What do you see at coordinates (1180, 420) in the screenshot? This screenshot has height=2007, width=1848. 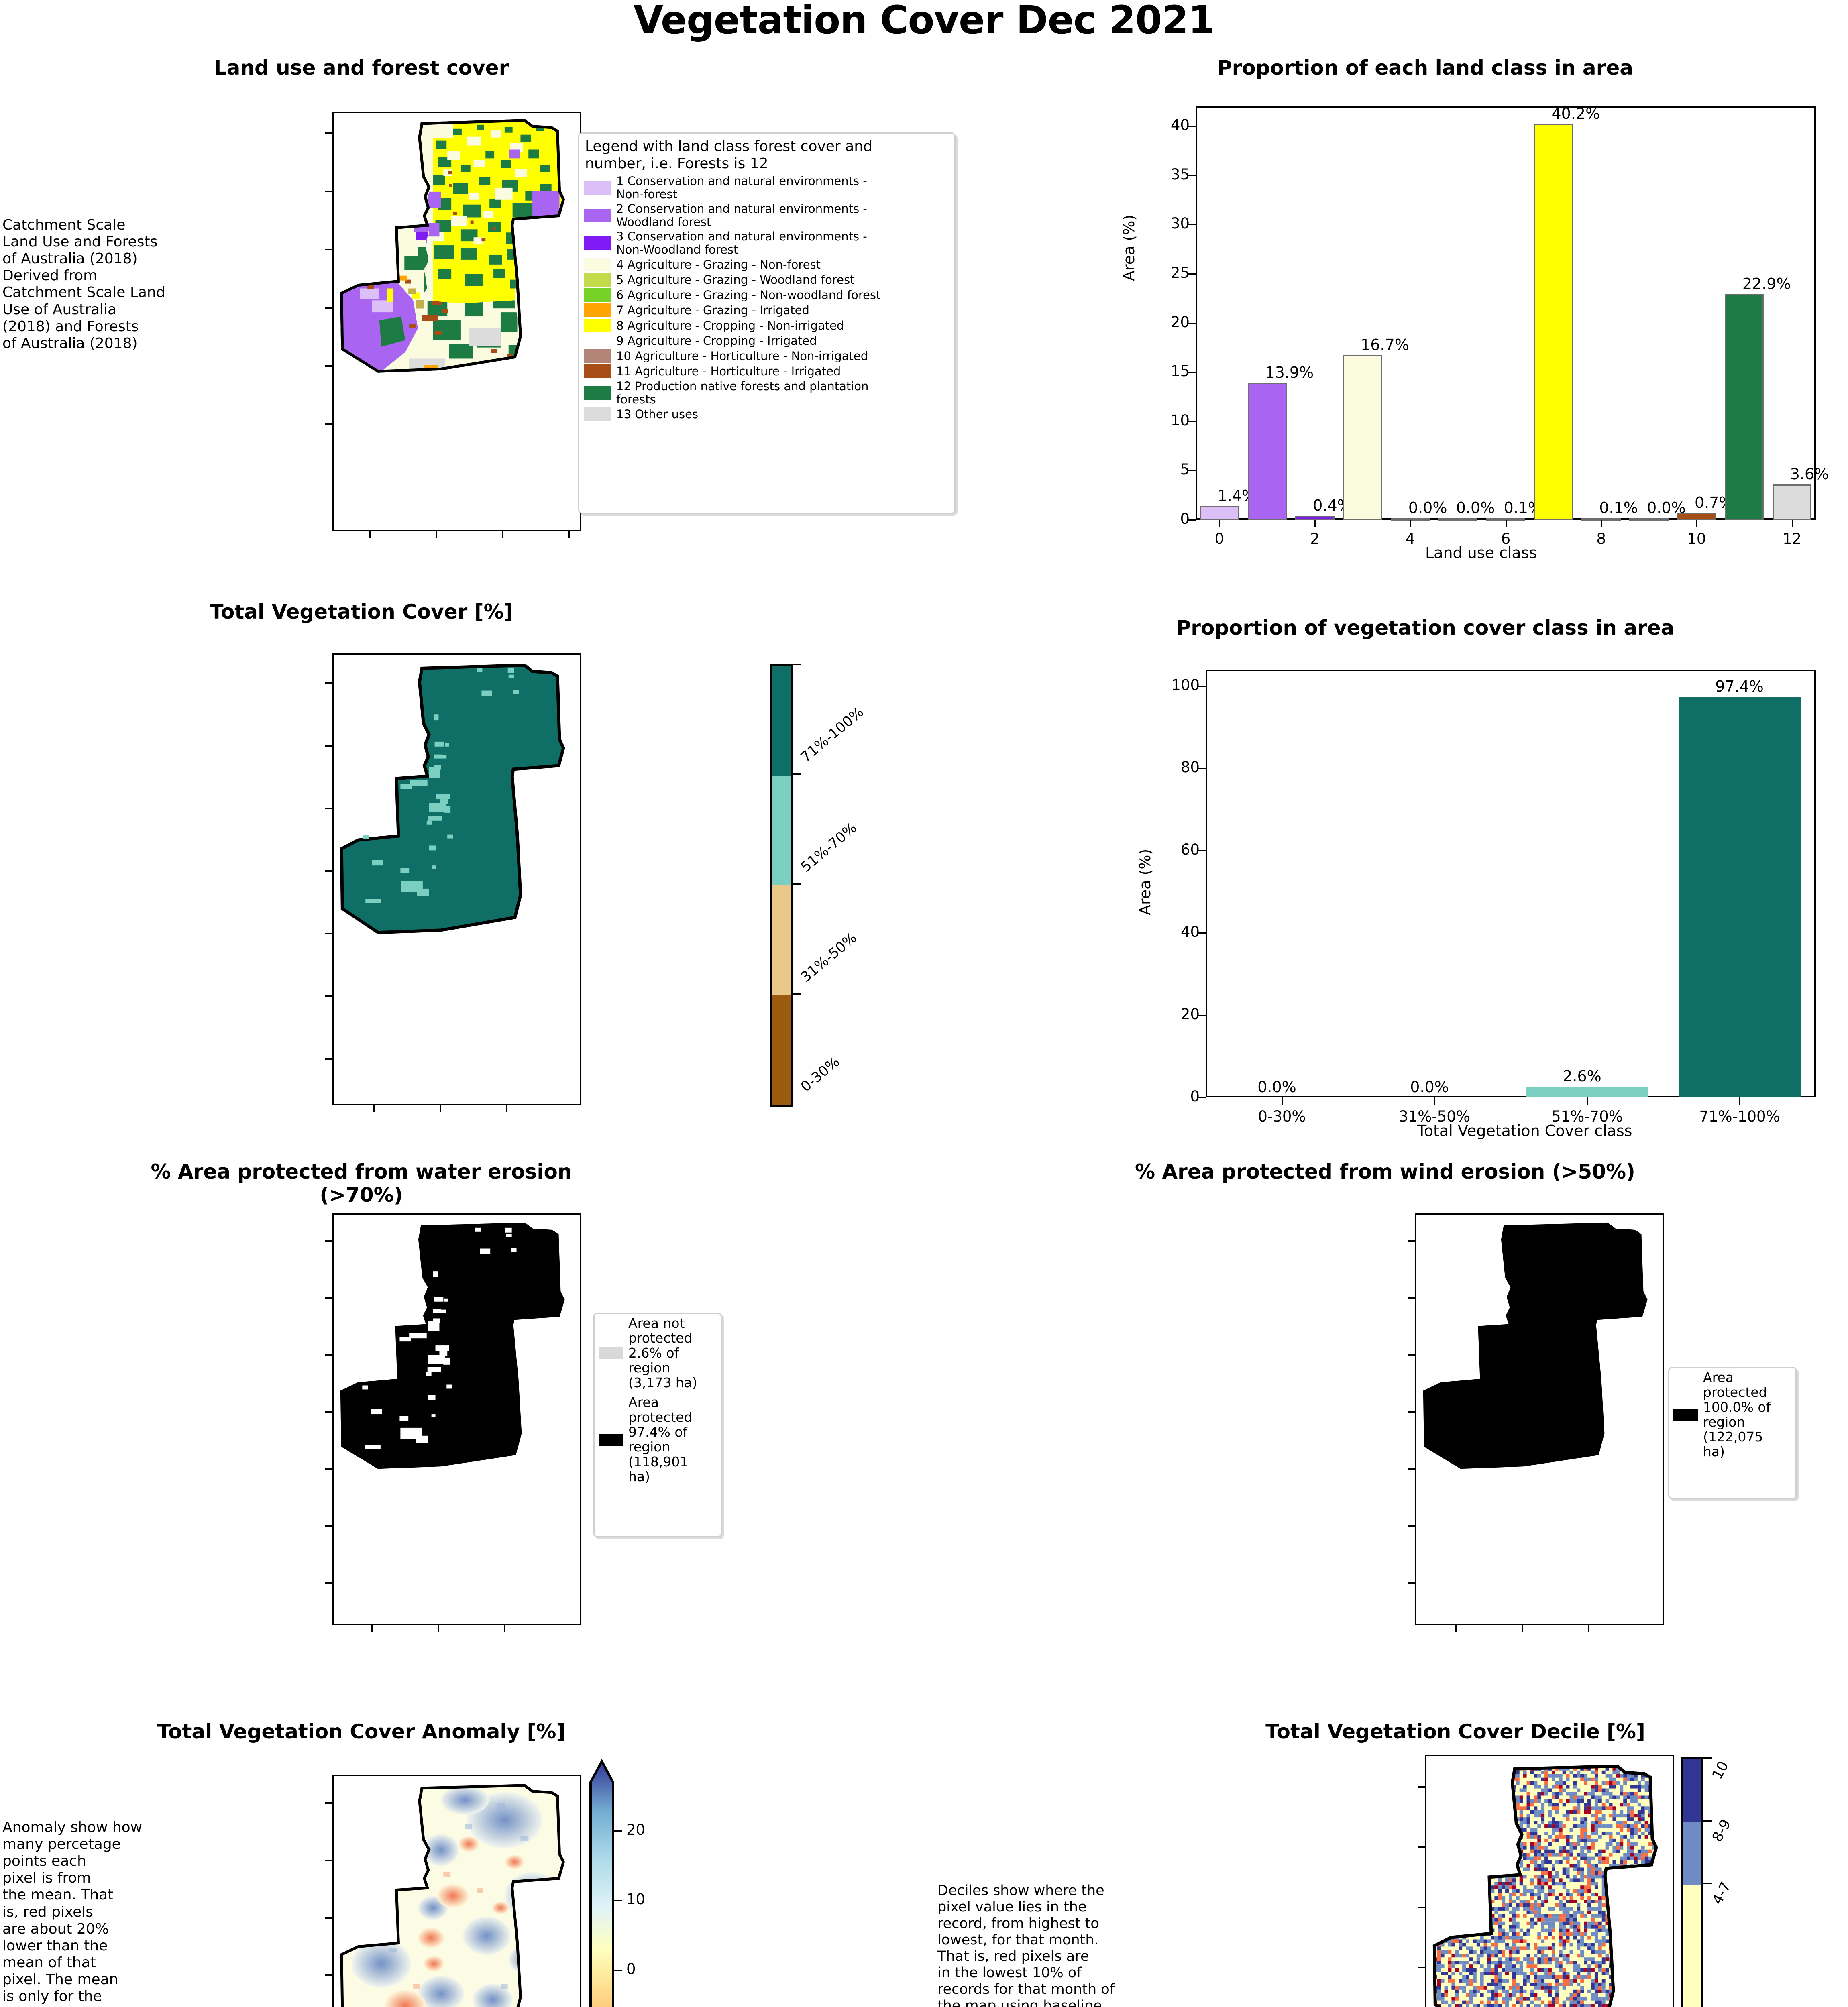 I see `y-tick-label: 10` at bounding box center [1180, 420].